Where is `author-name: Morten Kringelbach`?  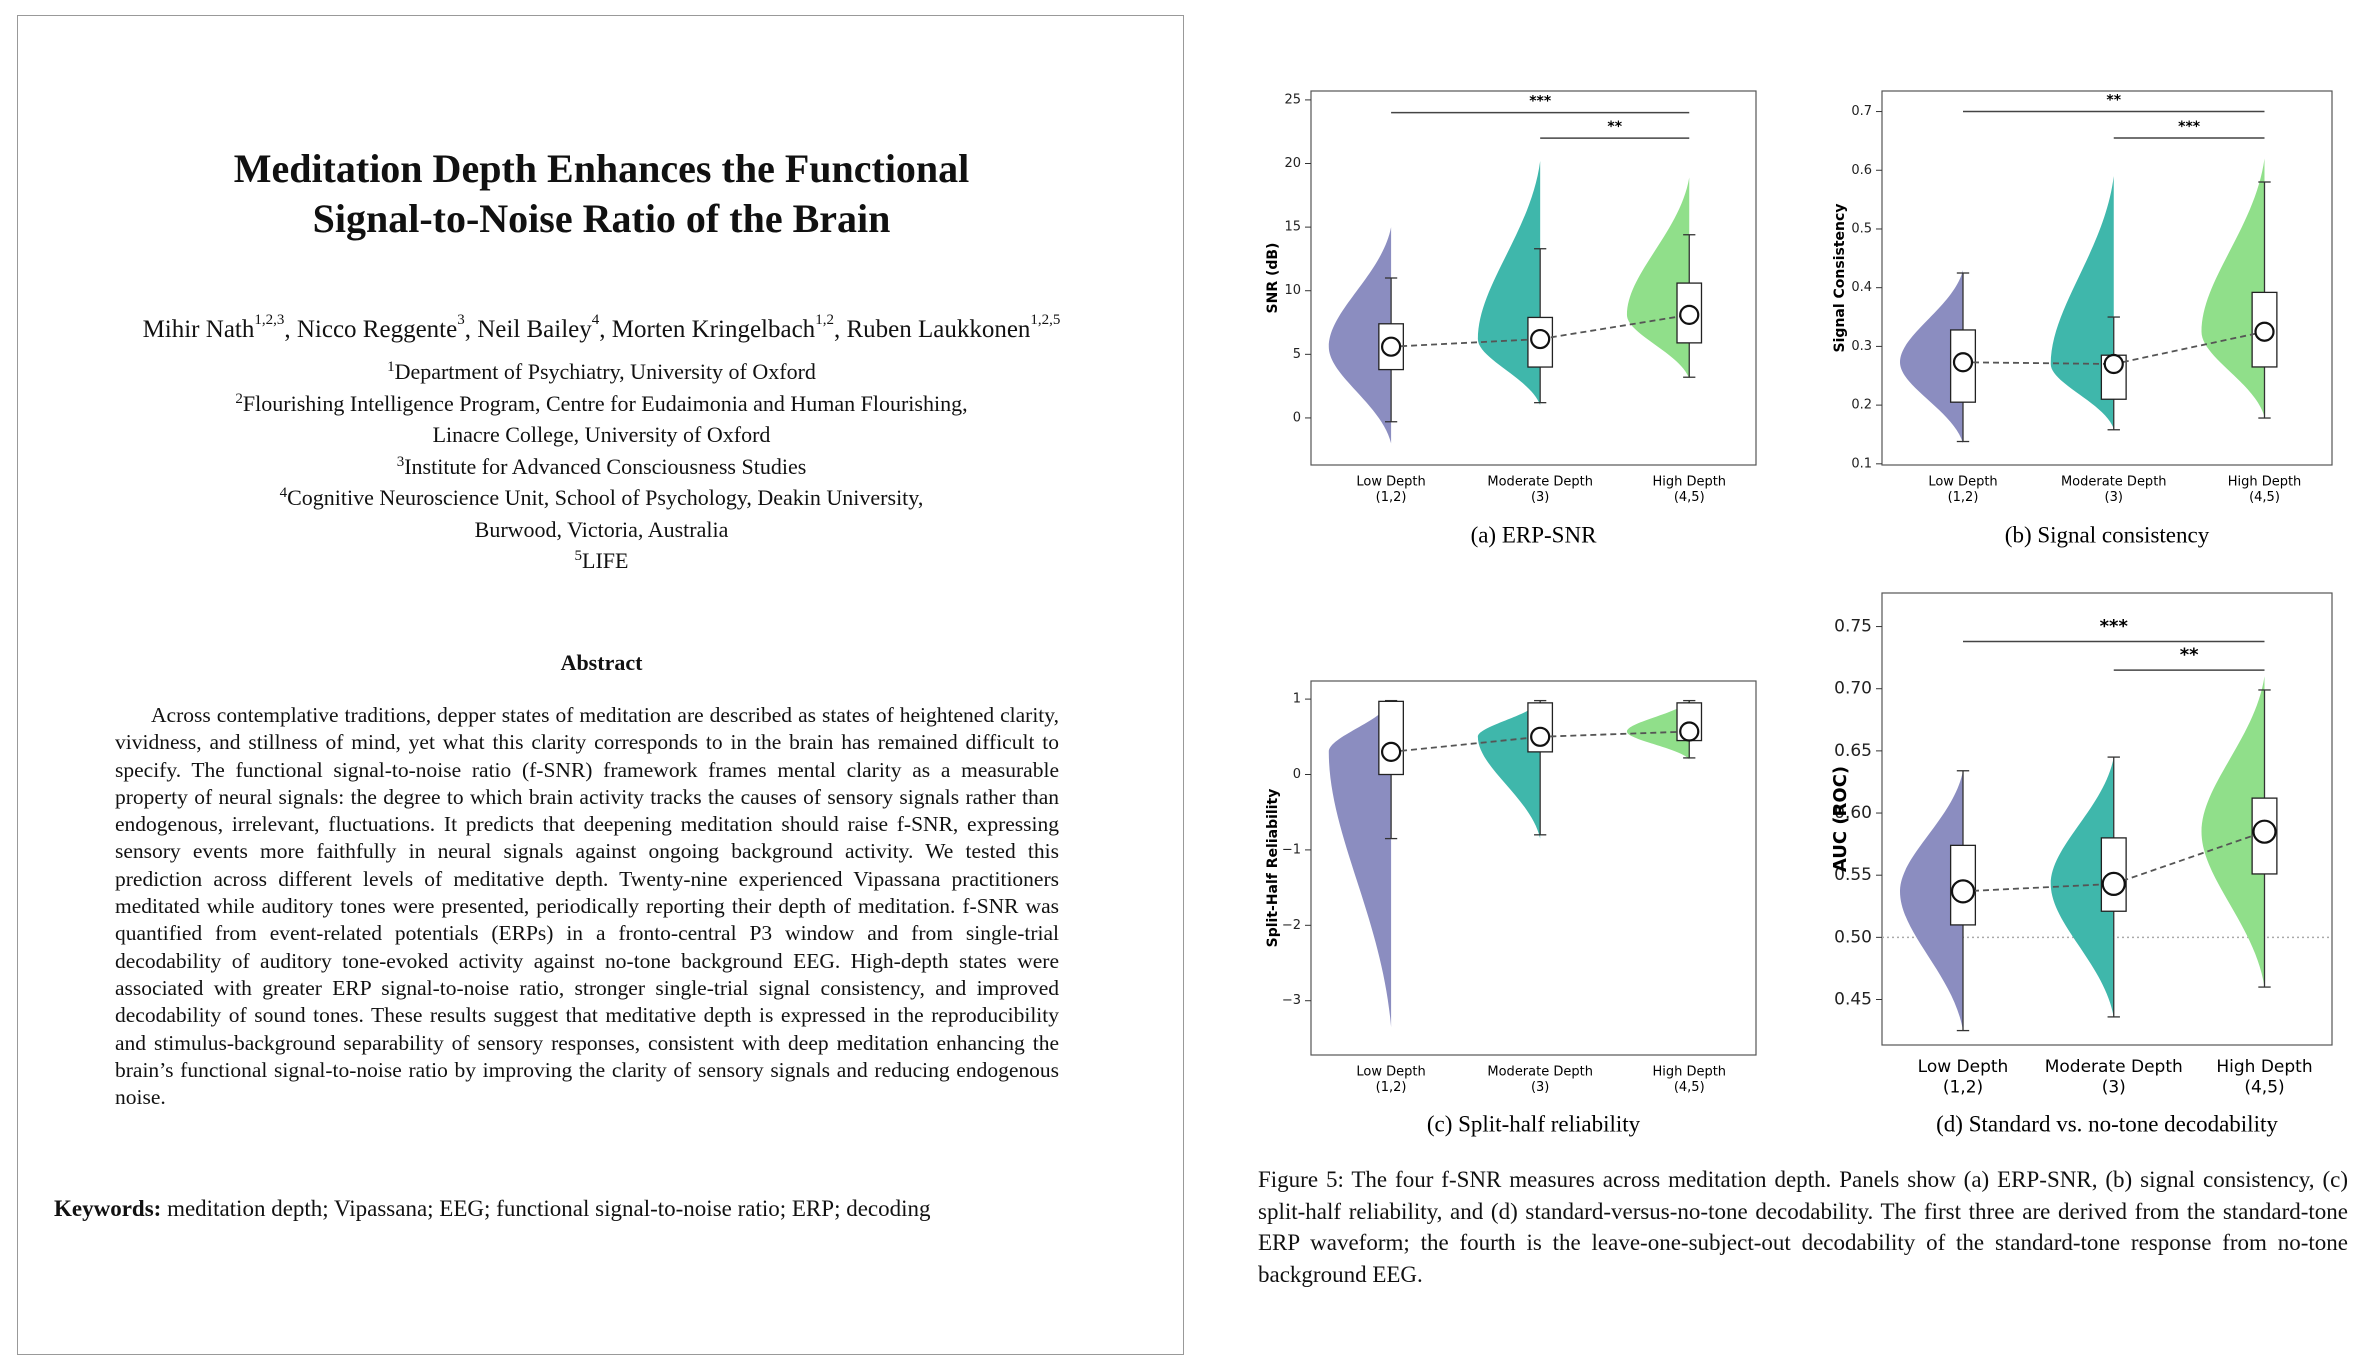
author-name: Morten Kringelbach is located at coordinates (713, 329).